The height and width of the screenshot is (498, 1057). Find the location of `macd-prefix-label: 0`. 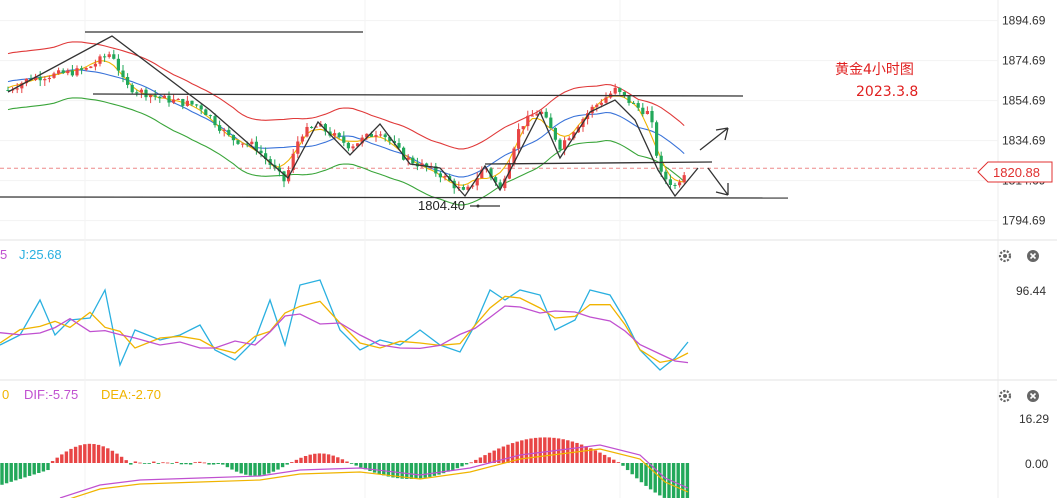

macd-prefix-label: 0 is located at coordinates (5, 394).